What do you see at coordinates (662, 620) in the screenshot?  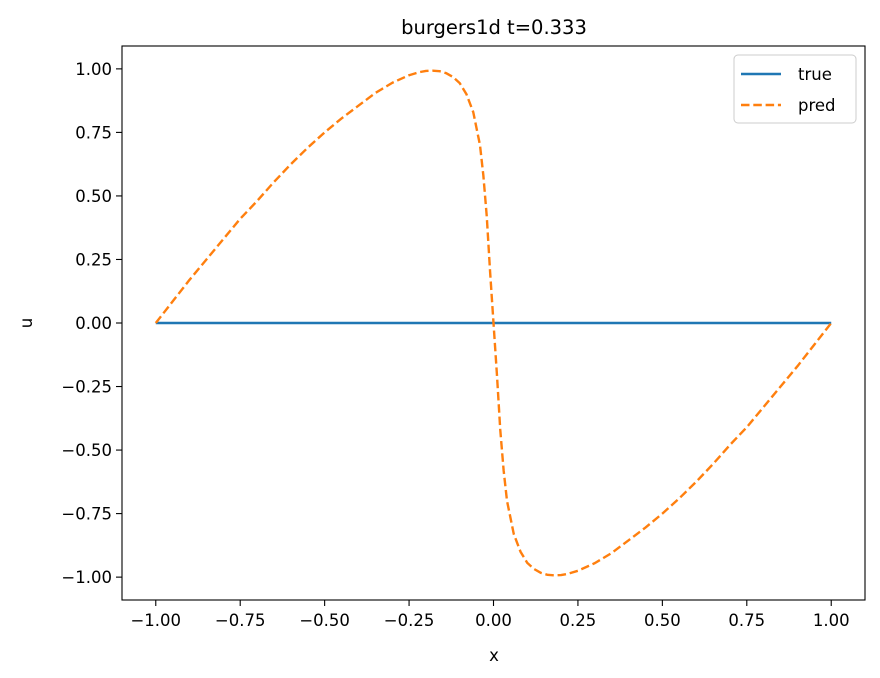 I see `x-tick-label: 0.50` at bounding box center [662, 620].